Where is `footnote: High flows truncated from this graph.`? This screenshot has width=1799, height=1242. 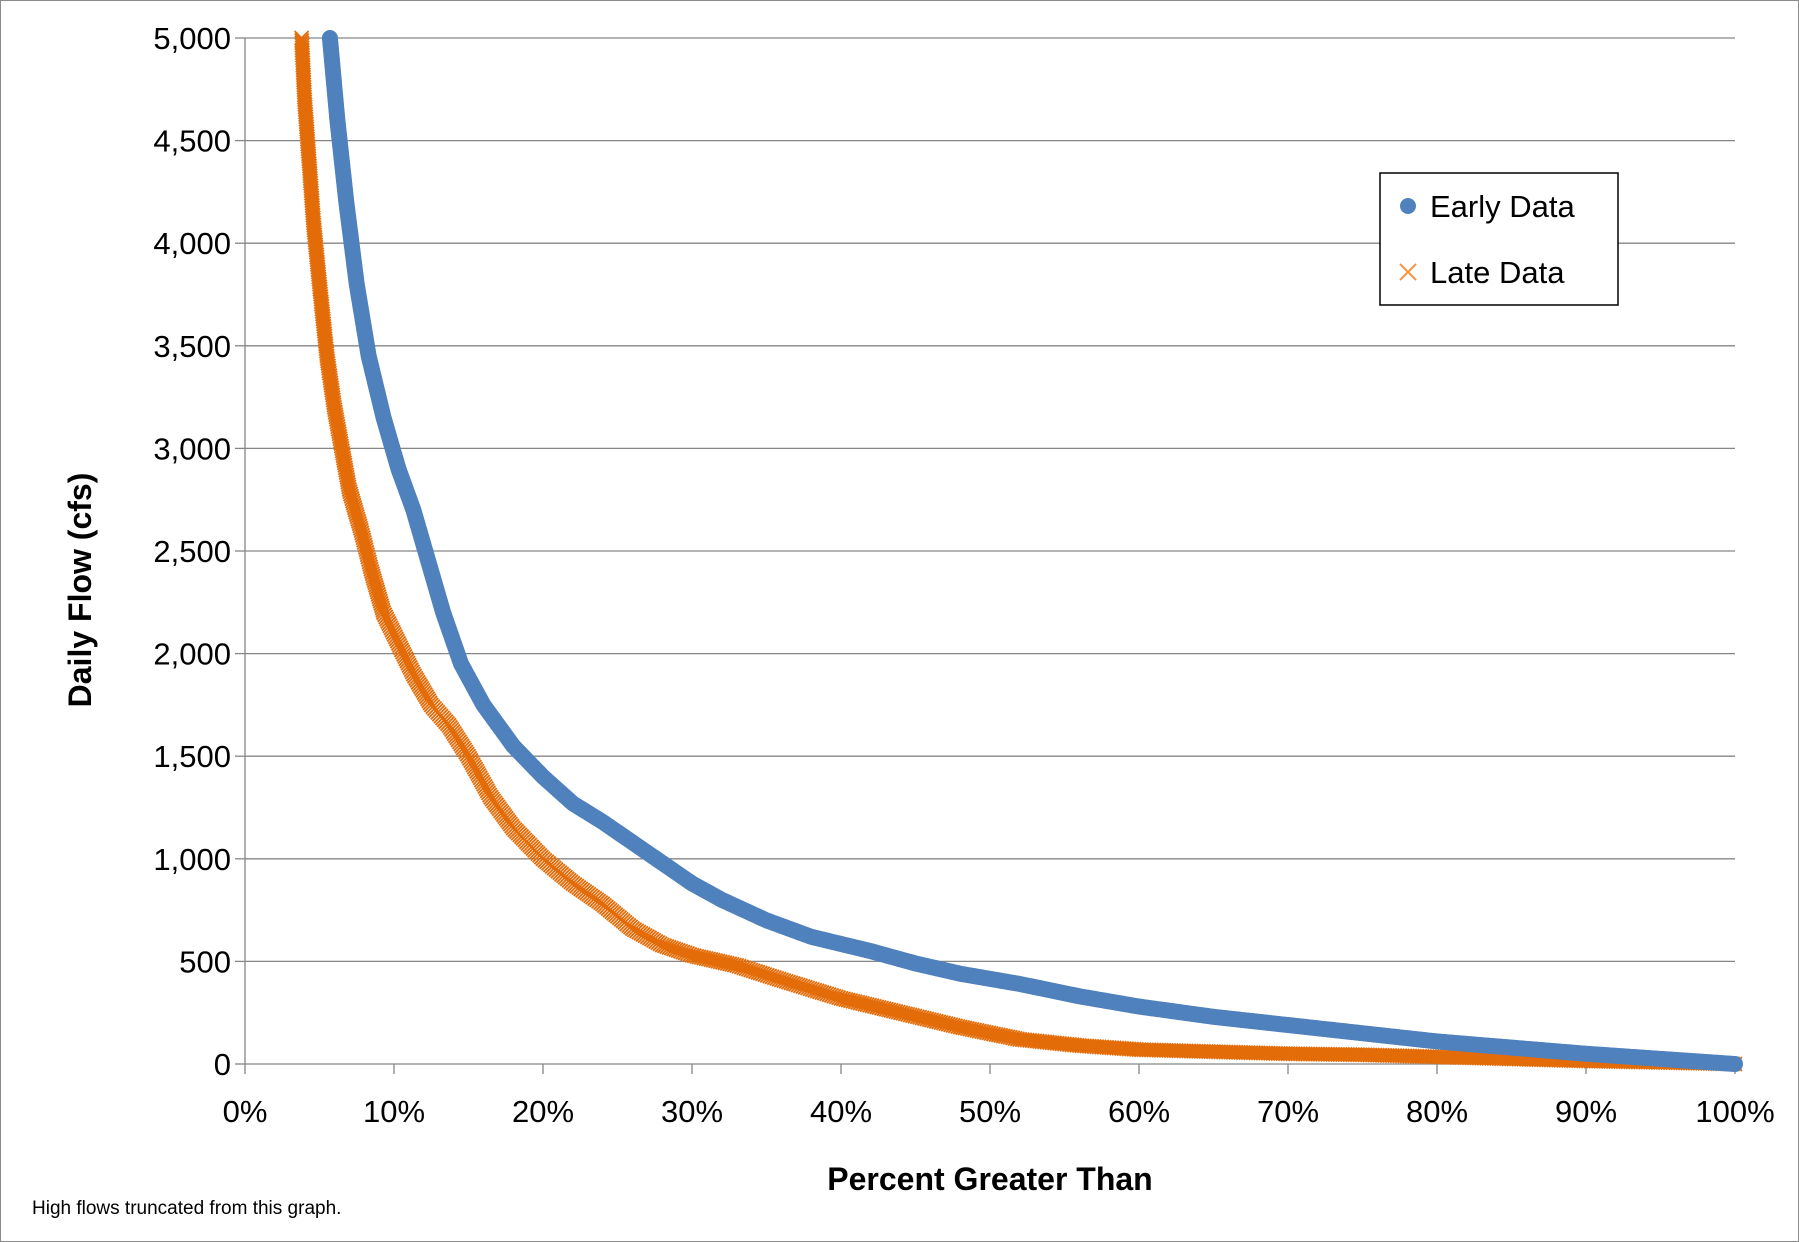 footnote: High flows truncated from this graph. is located at coordinates (186, 1208).